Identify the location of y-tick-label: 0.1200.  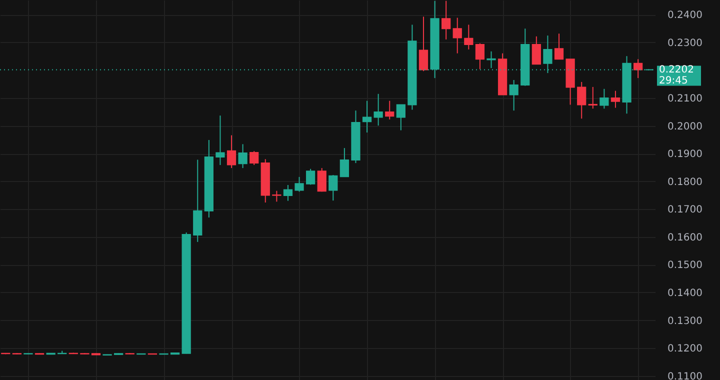
(685, 349).